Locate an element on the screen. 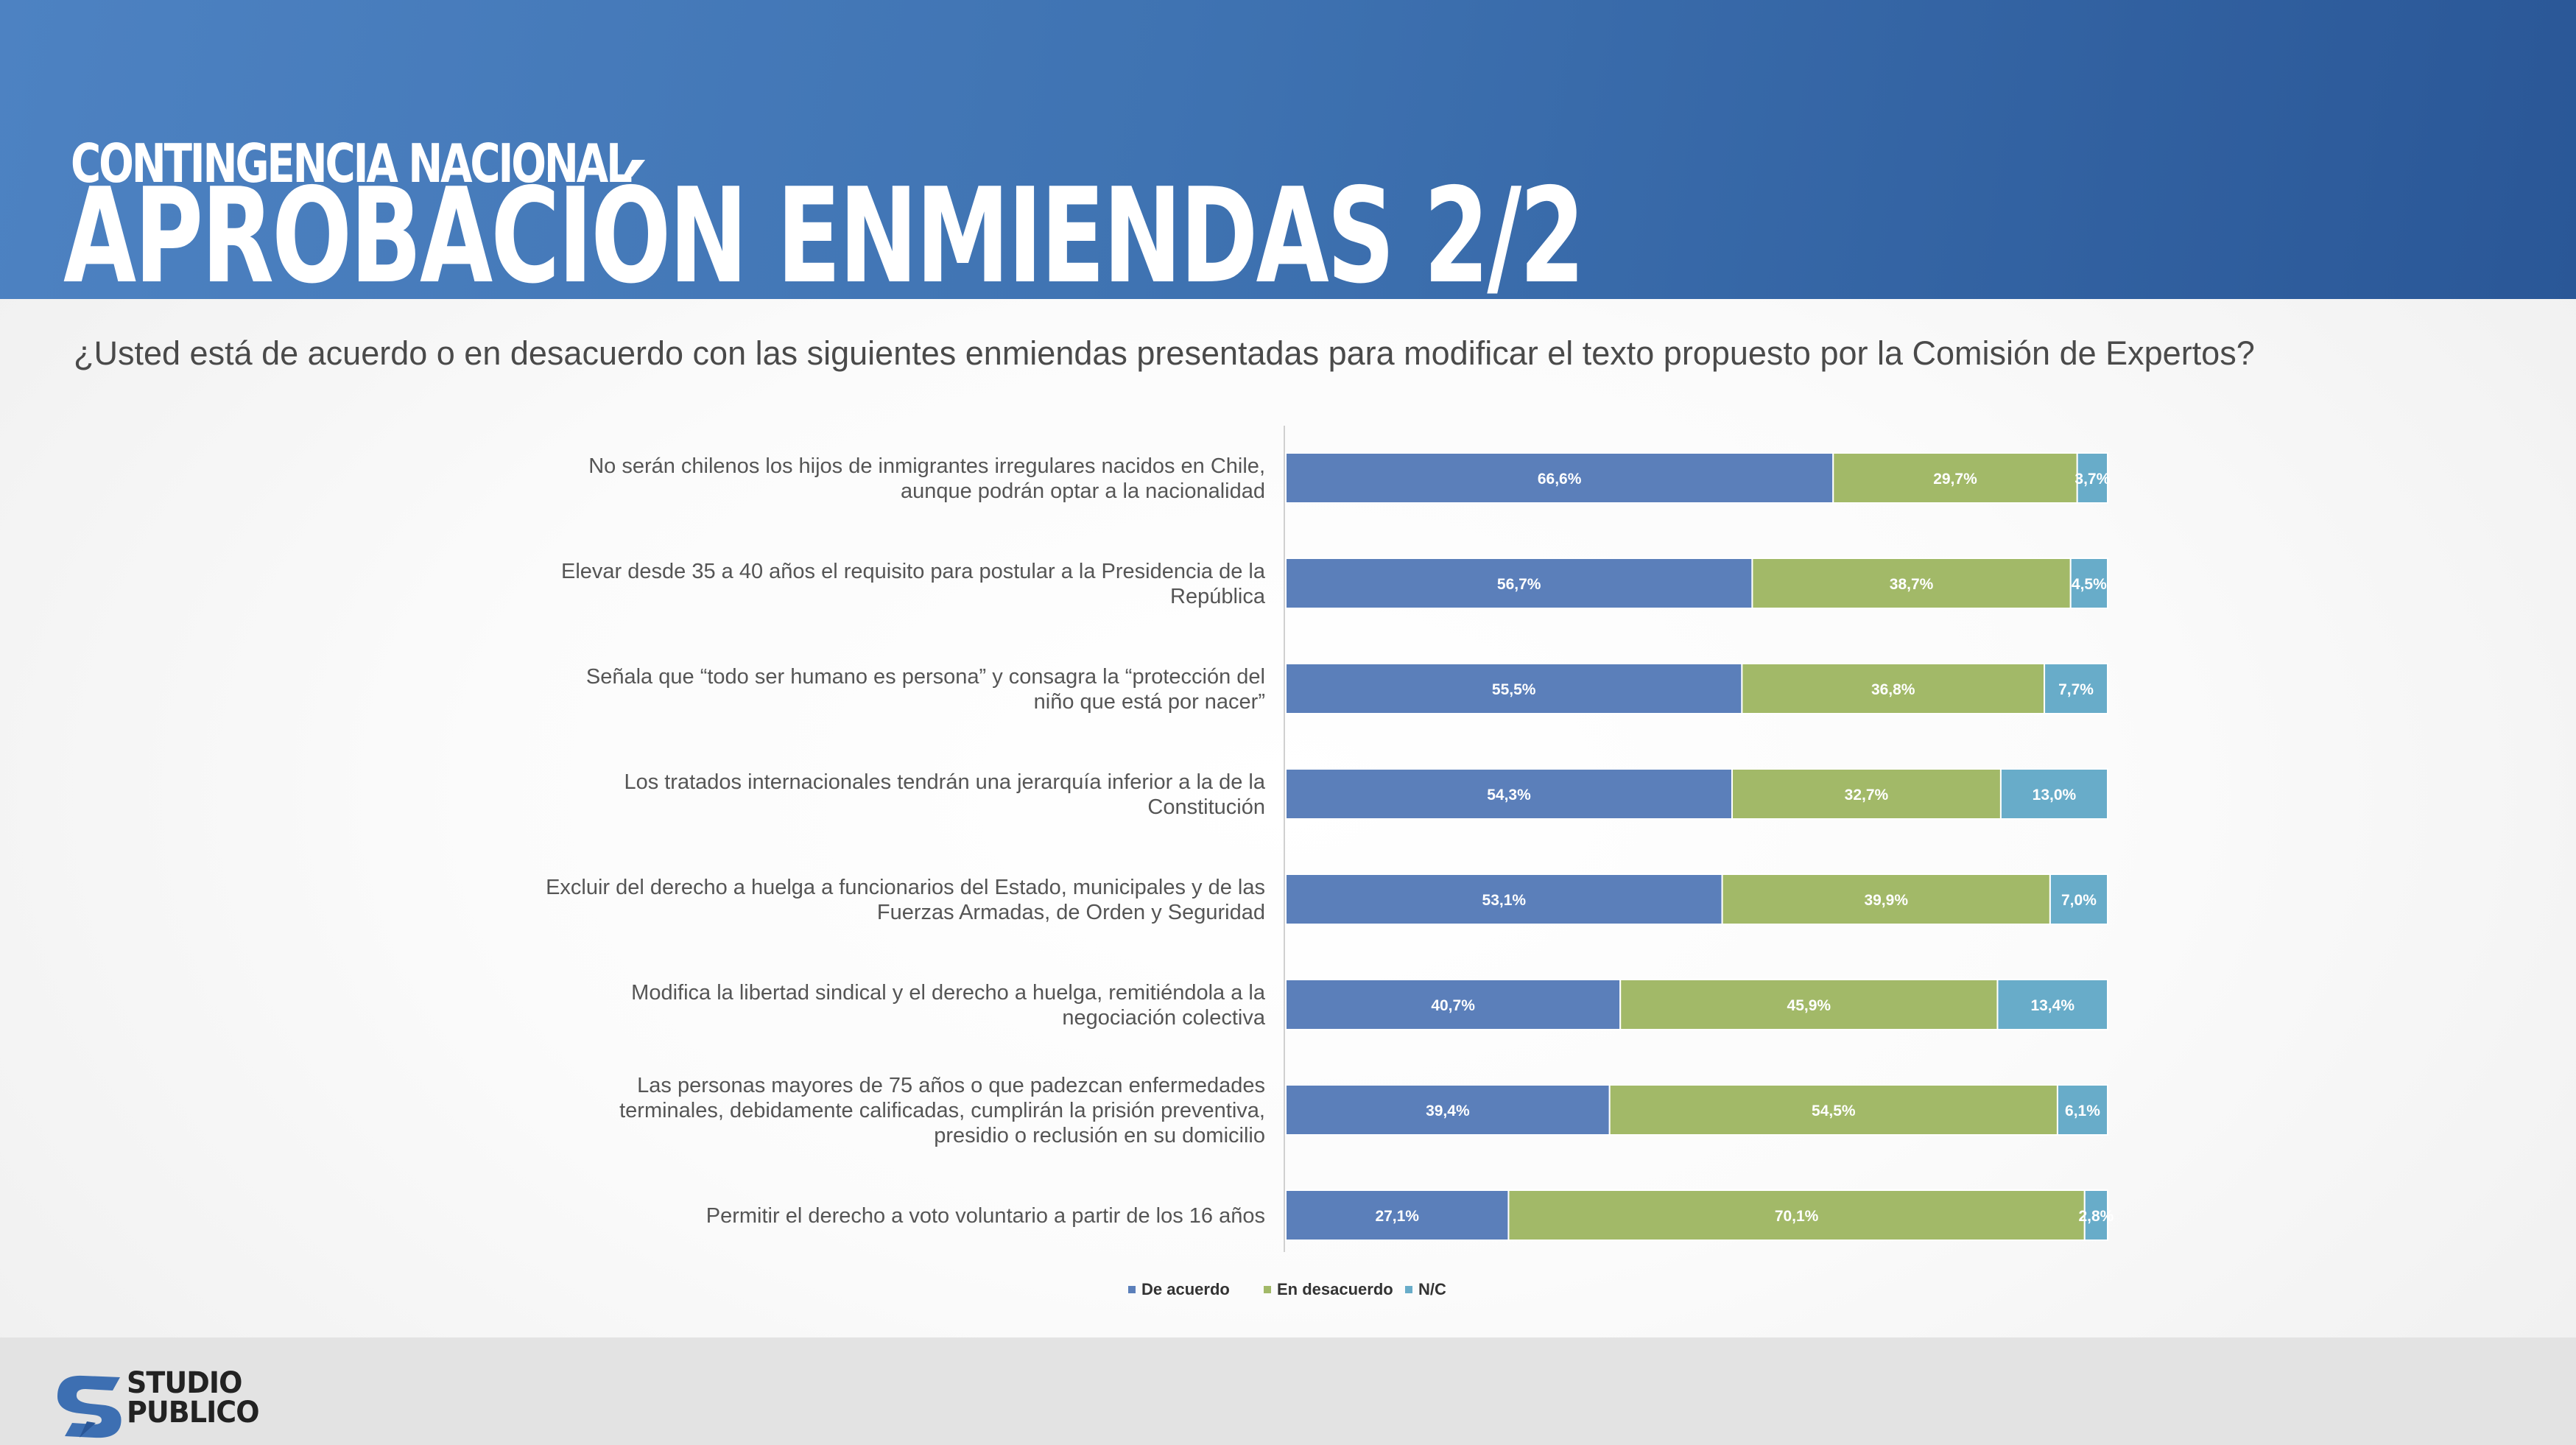 Image resolution: width=2576 pixels, height=1445 pixels. data-label: 39,9% is located at coordinates (1886, 900).